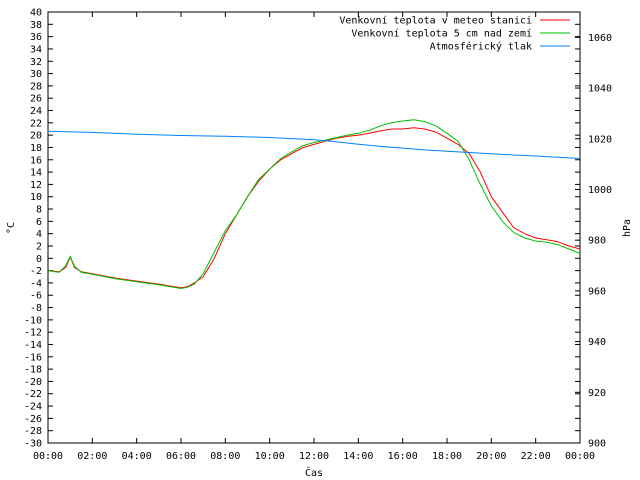 The width and height of the screenshot is (640, 480). I want to click on y-tick-label: 12, so click(36, 185).